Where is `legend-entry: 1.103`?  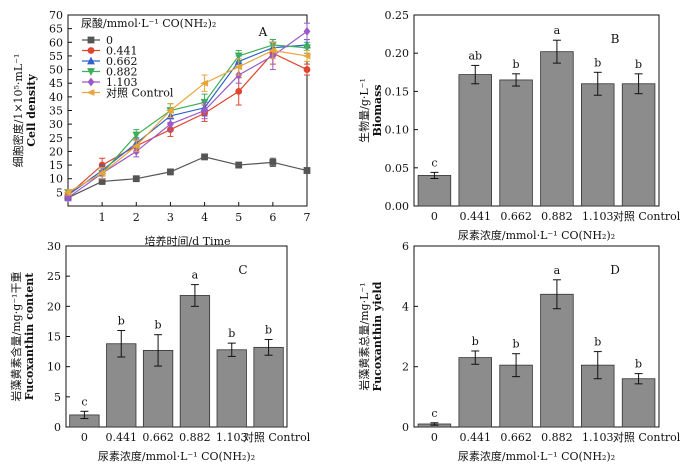 legend-entry: 1.103 is located at coordinates (122, 82).